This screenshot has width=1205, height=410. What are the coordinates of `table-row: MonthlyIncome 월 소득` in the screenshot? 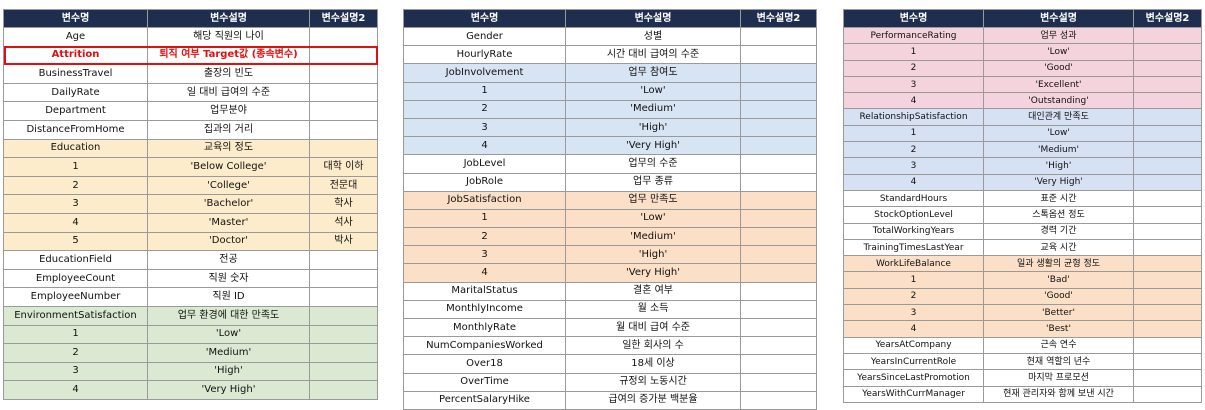 It's located at (610, 309).